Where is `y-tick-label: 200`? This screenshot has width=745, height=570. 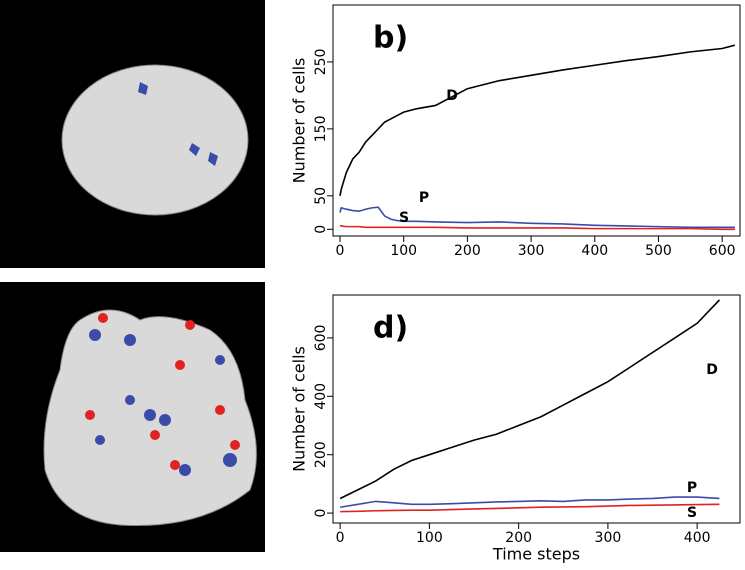 y-tick-label: 200 is located at coordinates (321, 454).